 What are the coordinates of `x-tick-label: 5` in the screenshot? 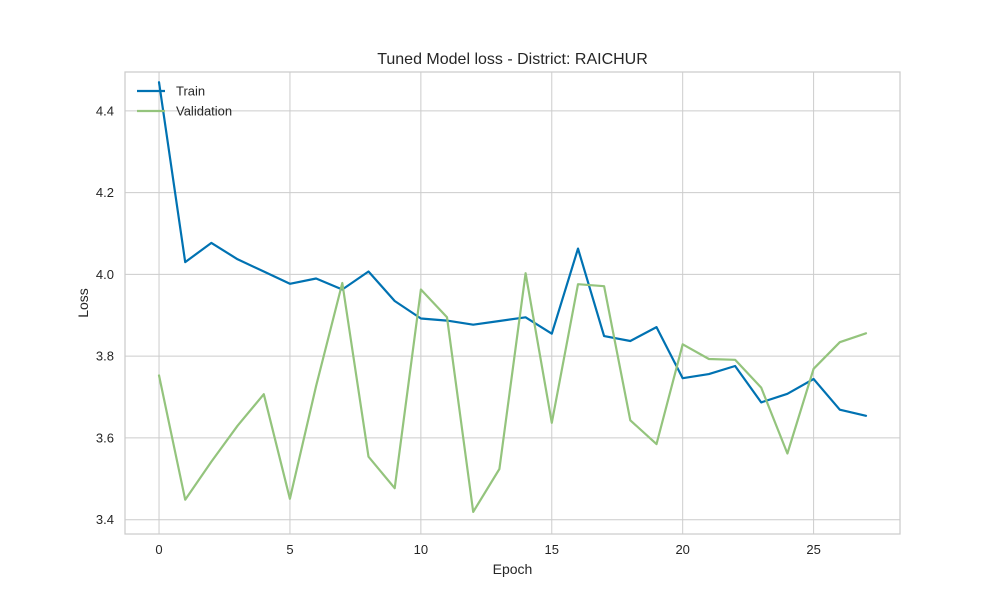 It's located at (289, 549).